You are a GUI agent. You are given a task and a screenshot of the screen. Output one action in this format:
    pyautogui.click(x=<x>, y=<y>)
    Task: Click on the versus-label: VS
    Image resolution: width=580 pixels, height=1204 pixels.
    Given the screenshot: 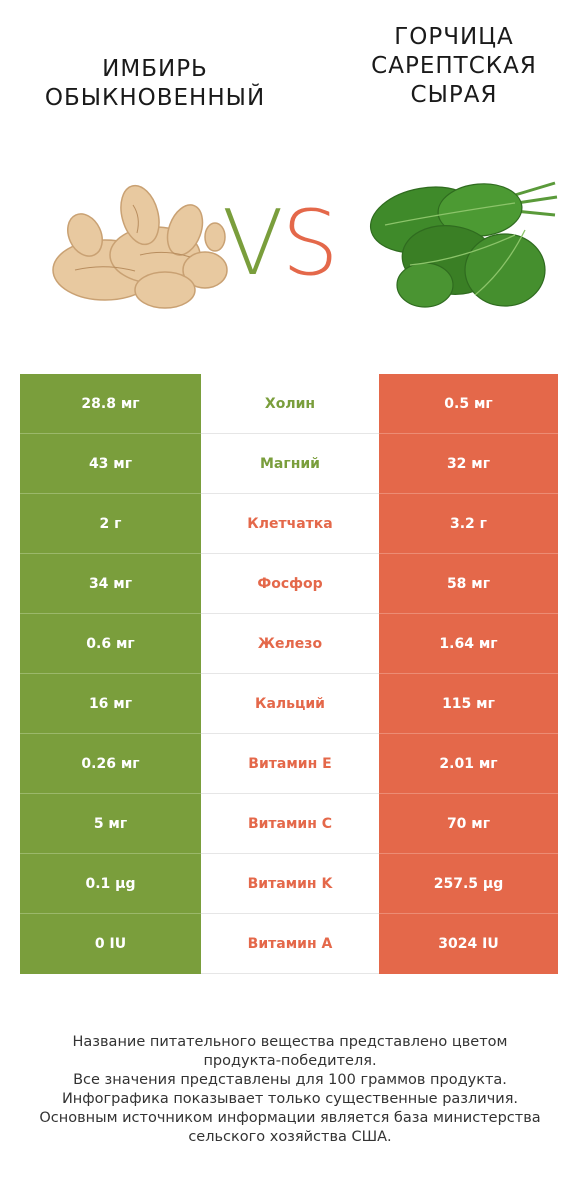 What is the action you would take?
    pyautogui.click(x=280, y=244)
    